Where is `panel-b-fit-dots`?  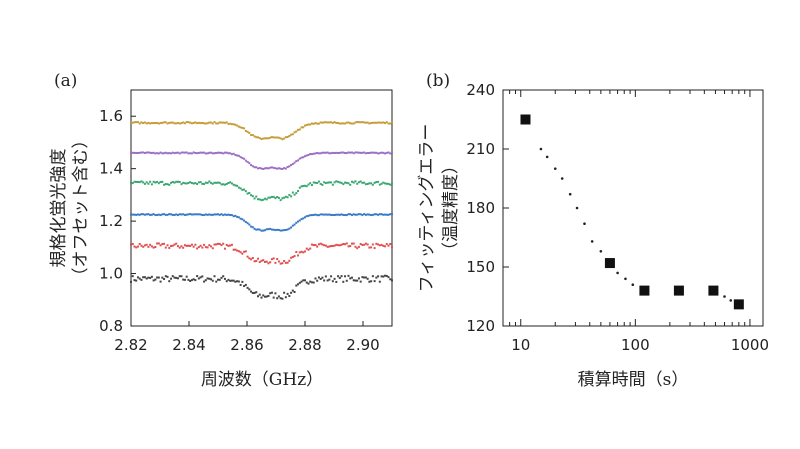 panel-b-fit-dots is located at coordinates (636, 224).